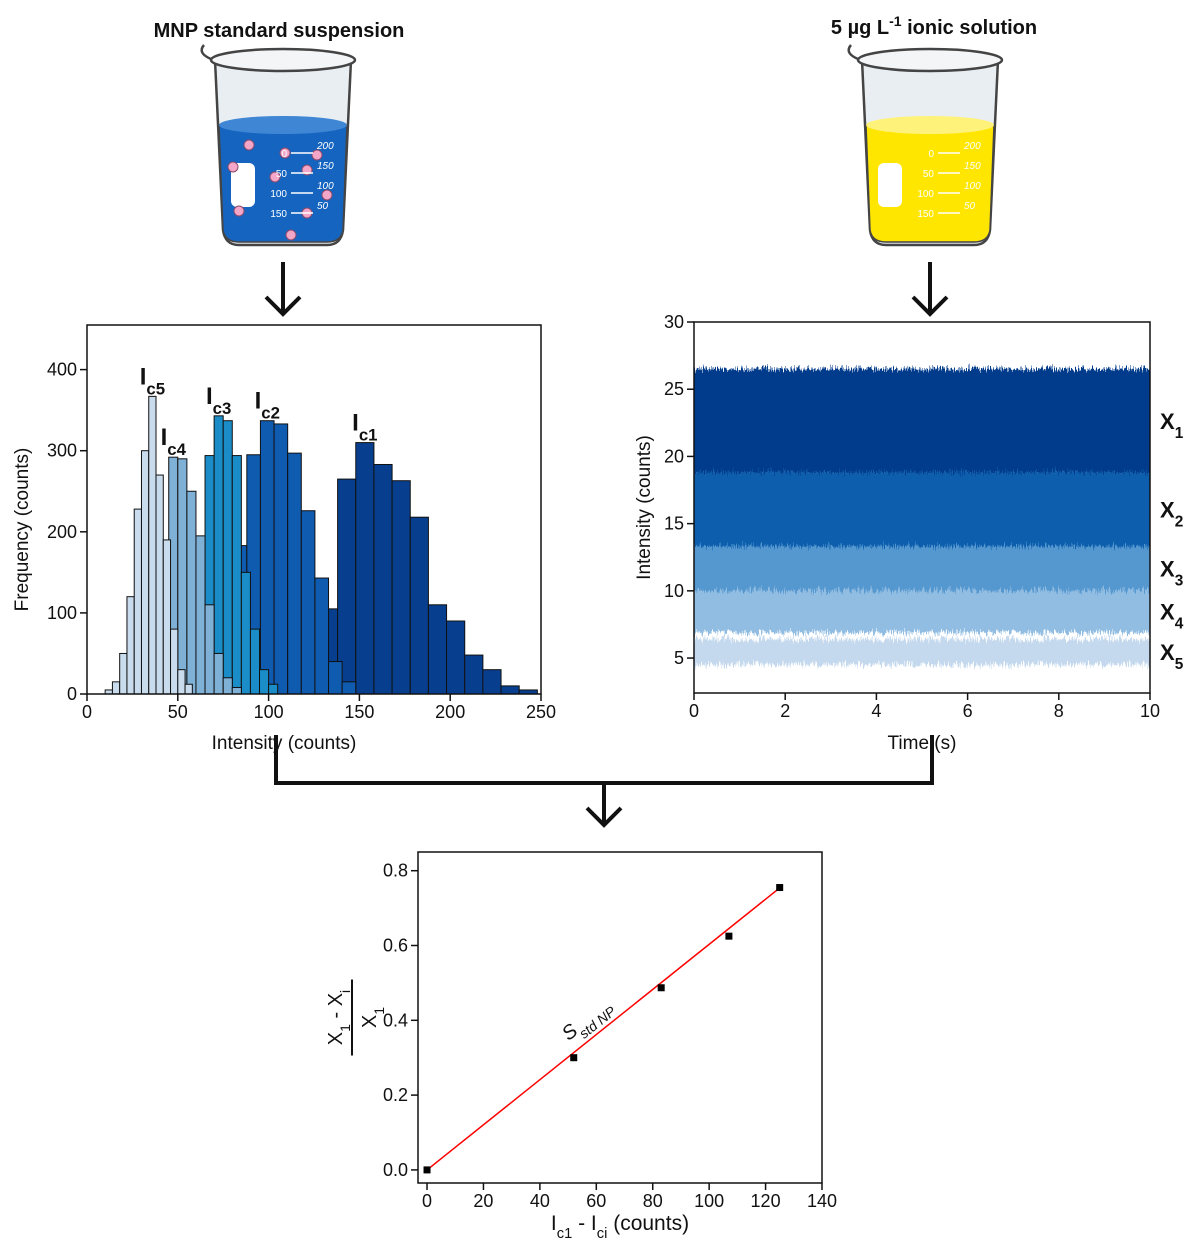 This screenshot has width=1184, height=1241. What do you see at coordinates (922, 517) in the screenshot?
I see `band-group` at bounding box center [922, 517].